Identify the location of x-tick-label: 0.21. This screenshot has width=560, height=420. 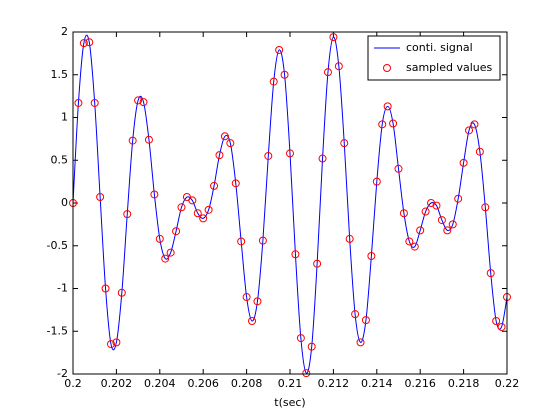
(290, 383).